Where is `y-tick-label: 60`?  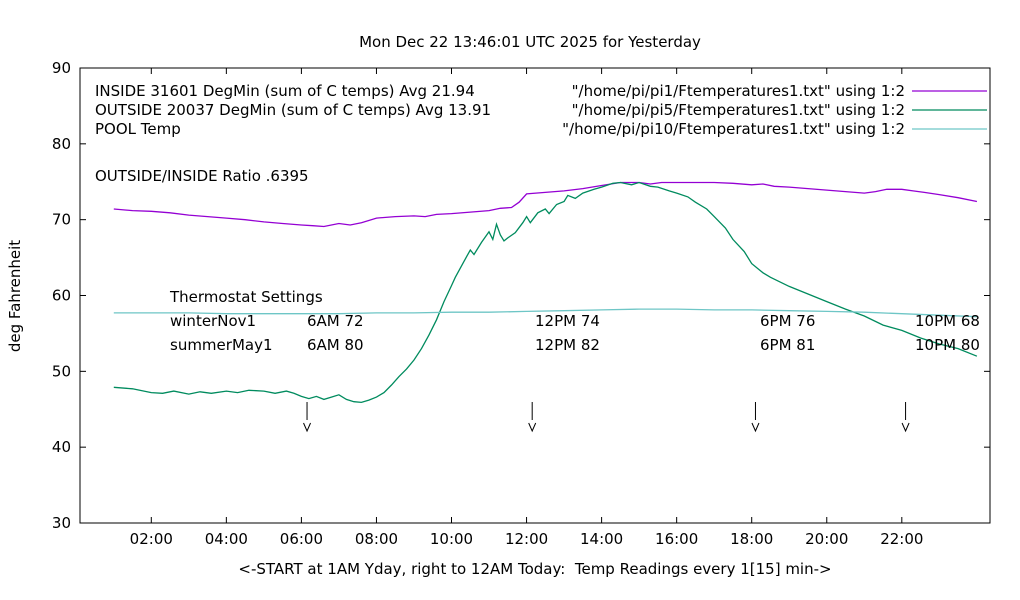 y-tick-label: 60 is located at coordinates (61, 296).